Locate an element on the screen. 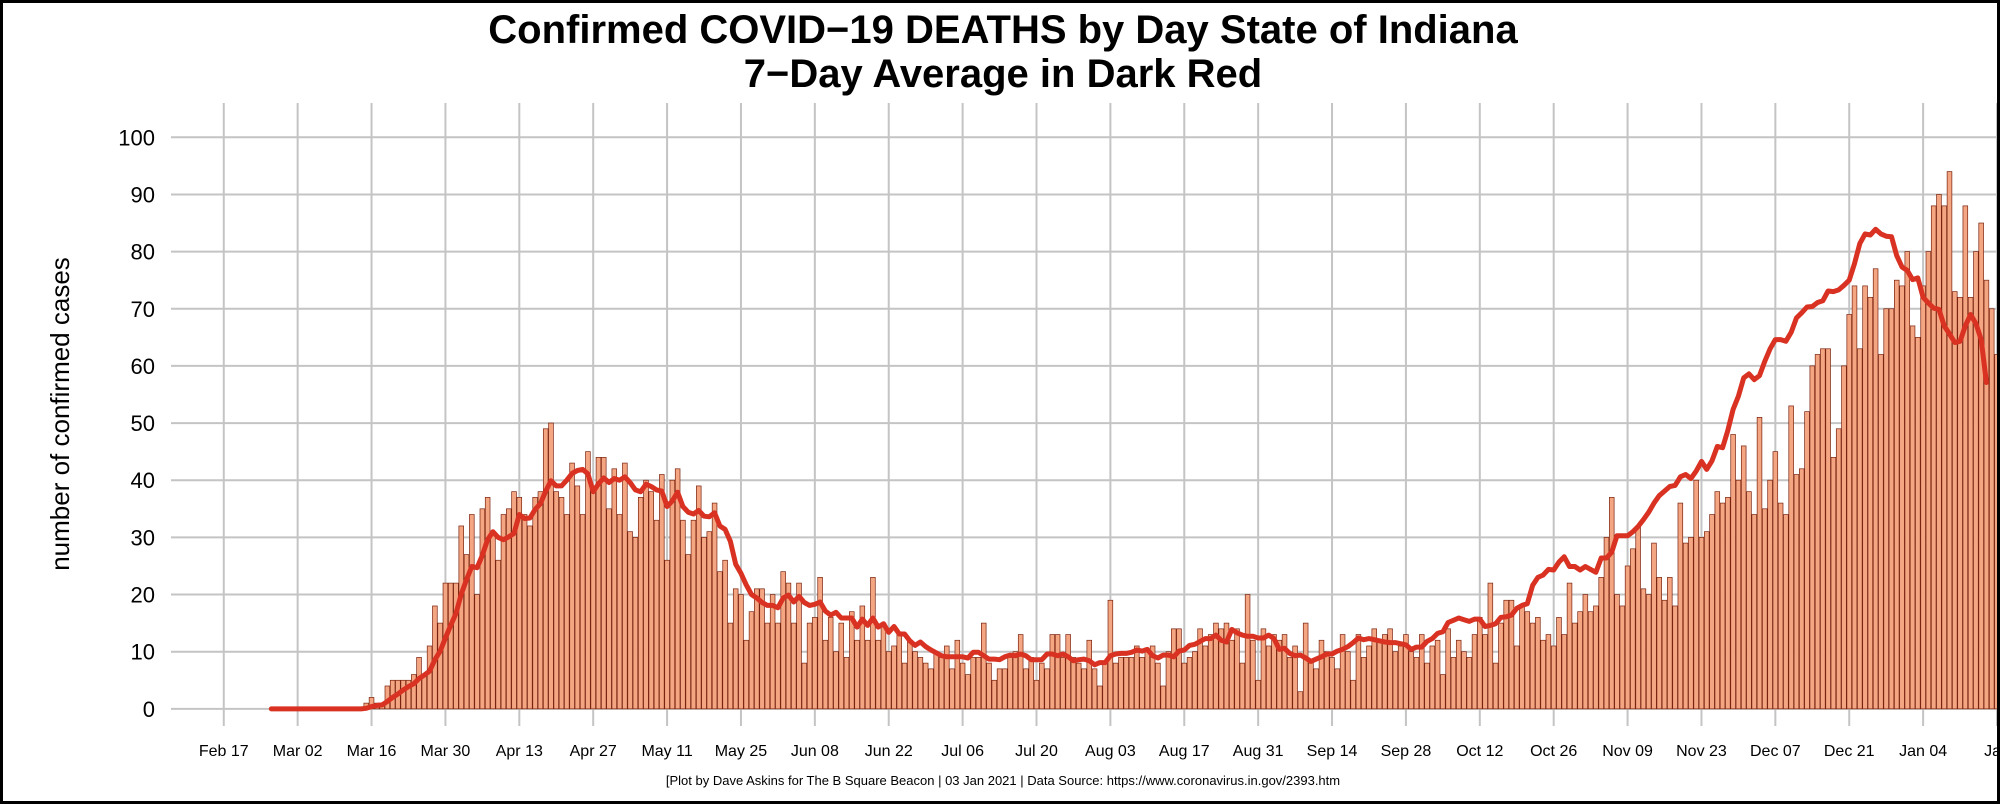 The image size is (2000, 804). x-tick-label: Nov 23 is located at coordinates (1701, 751).